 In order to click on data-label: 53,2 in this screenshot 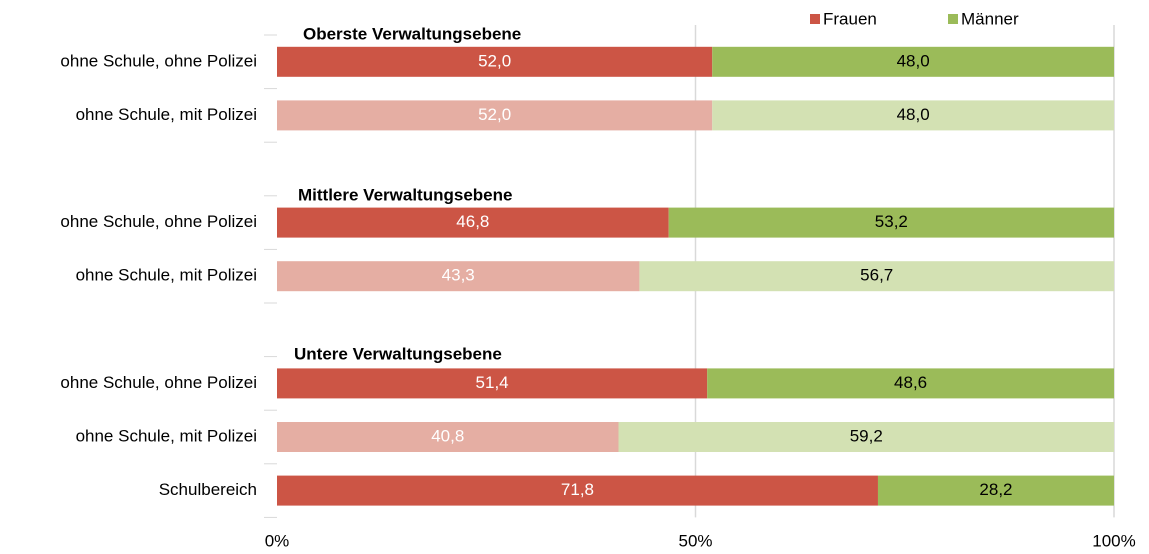, I will do `click(891, 221)`.